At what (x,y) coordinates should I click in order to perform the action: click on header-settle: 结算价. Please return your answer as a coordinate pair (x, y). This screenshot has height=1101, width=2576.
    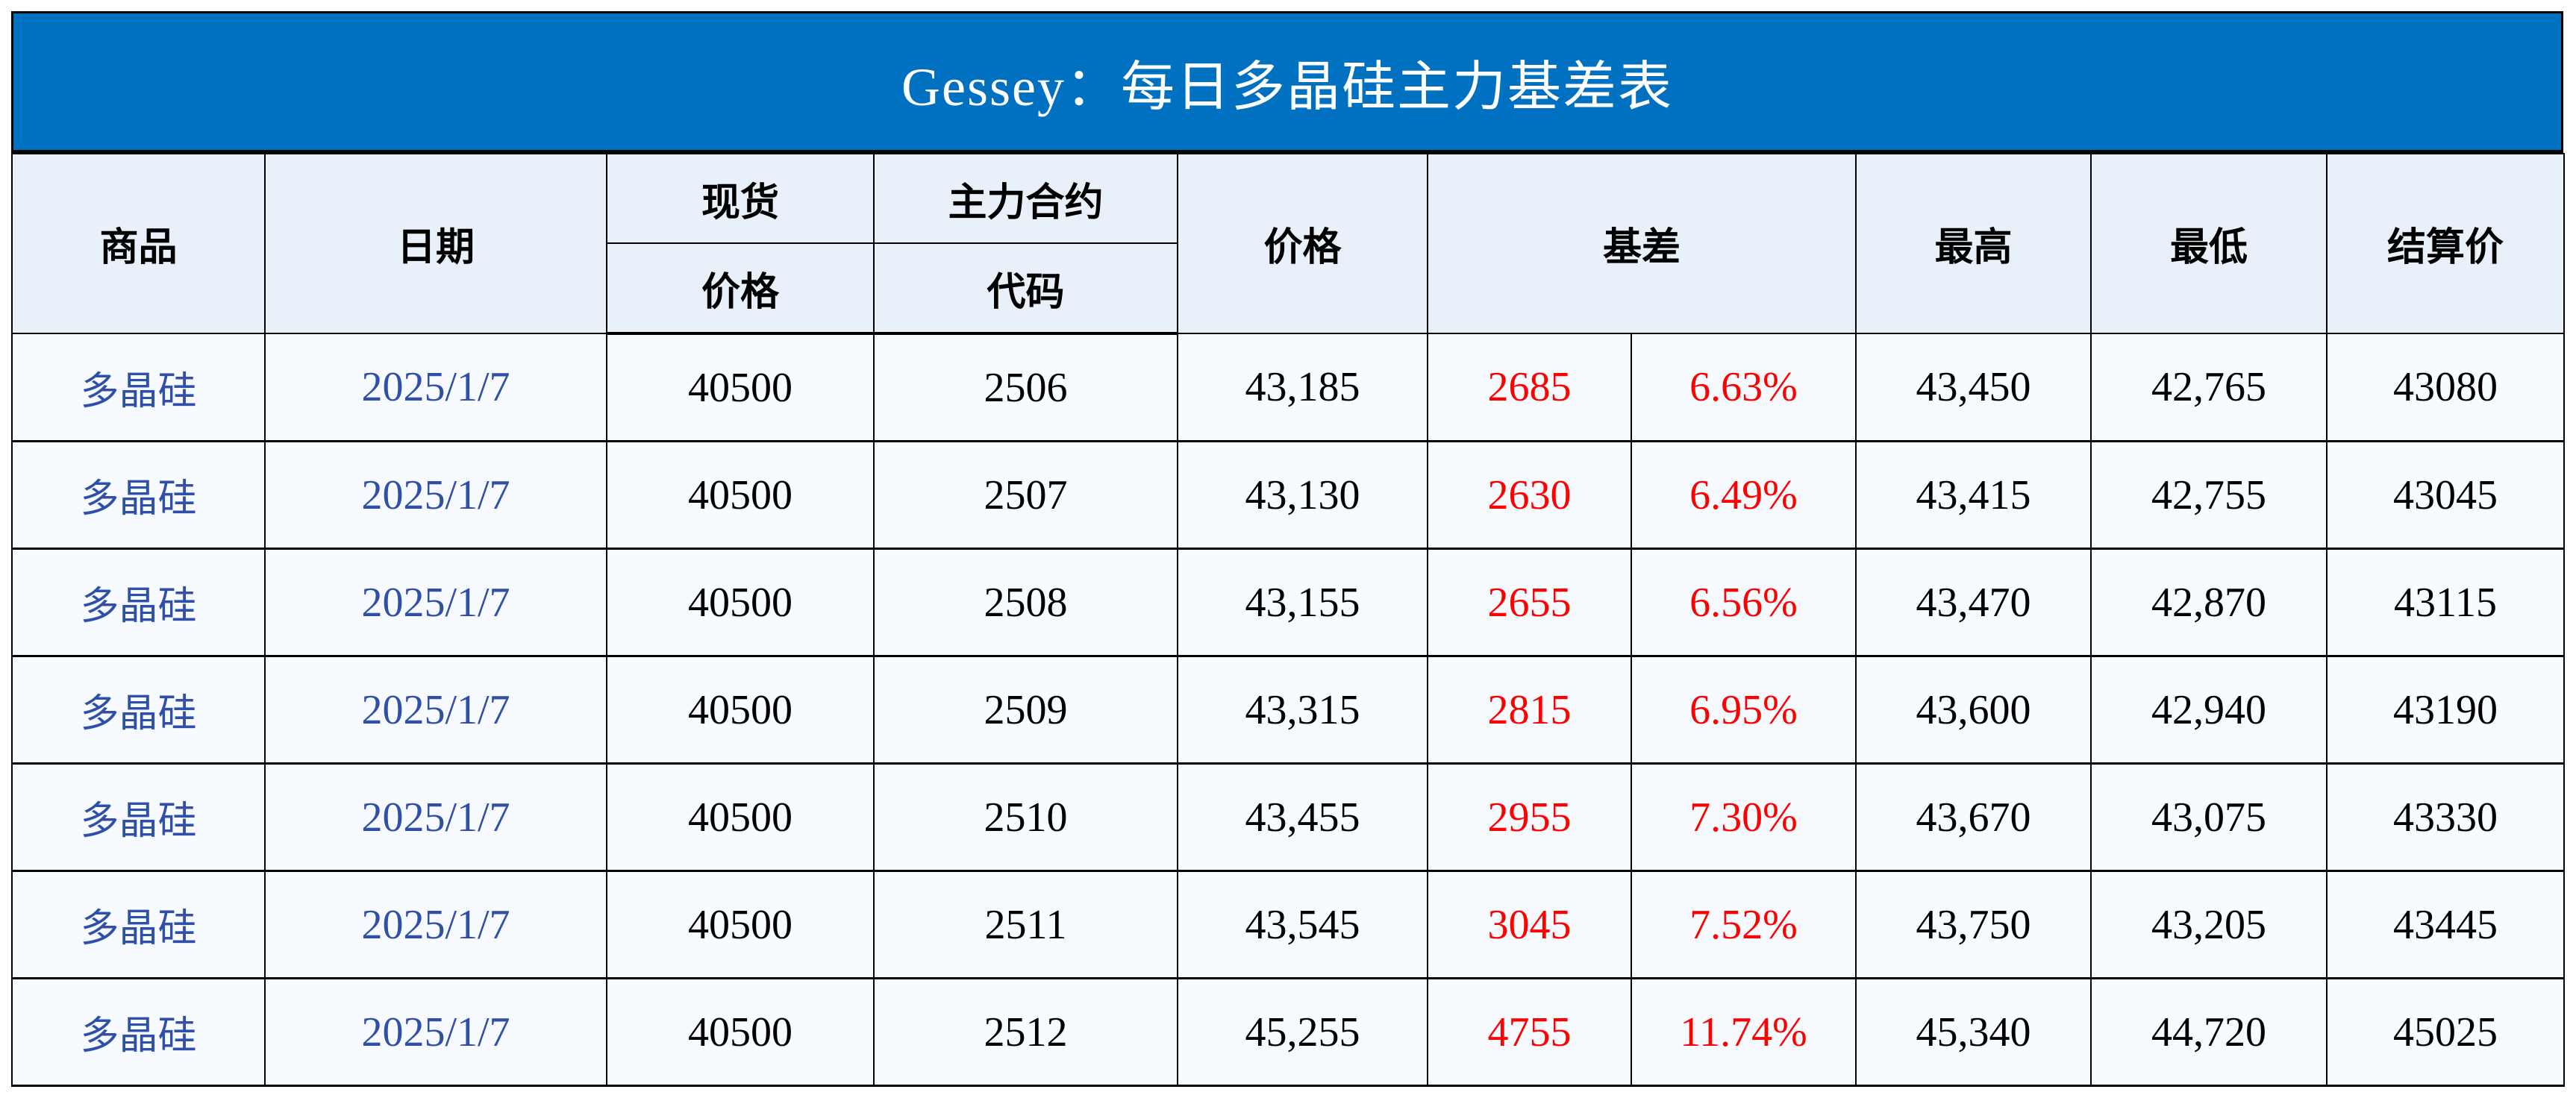
    Looking at the image, I should click on (2446, 243).